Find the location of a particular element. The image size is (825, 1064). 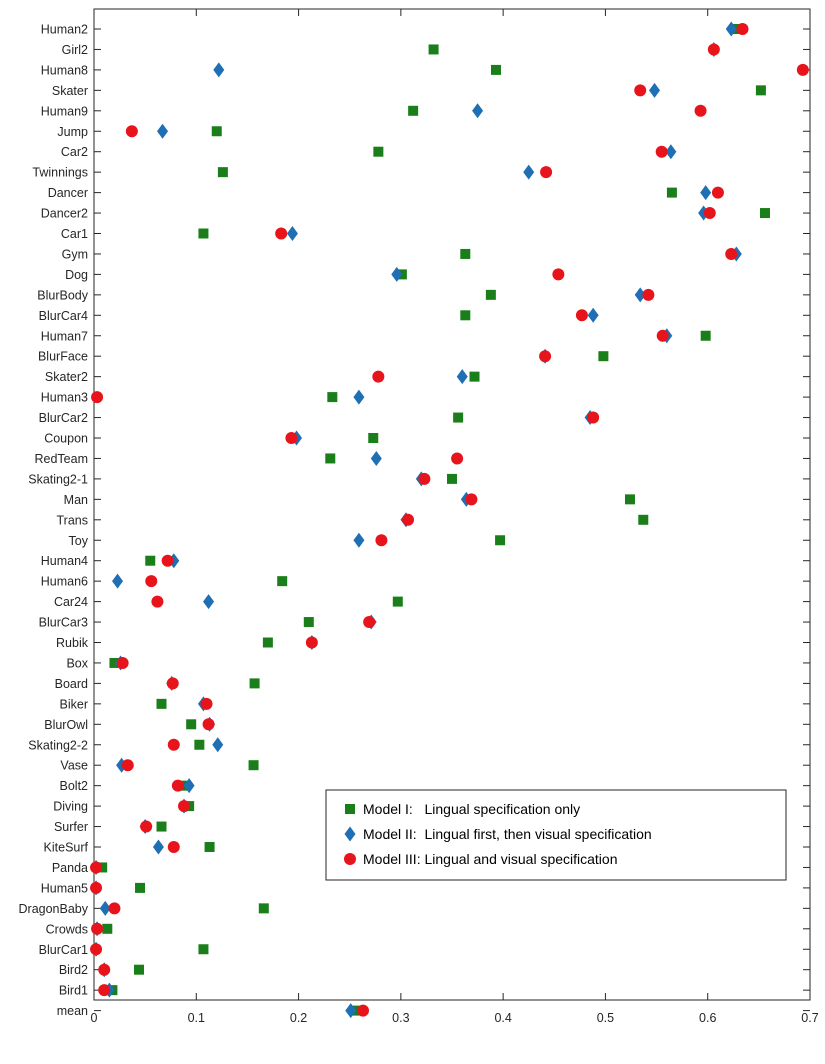

x-tick-label: 0.3 is located at coordinates (400, 1018).